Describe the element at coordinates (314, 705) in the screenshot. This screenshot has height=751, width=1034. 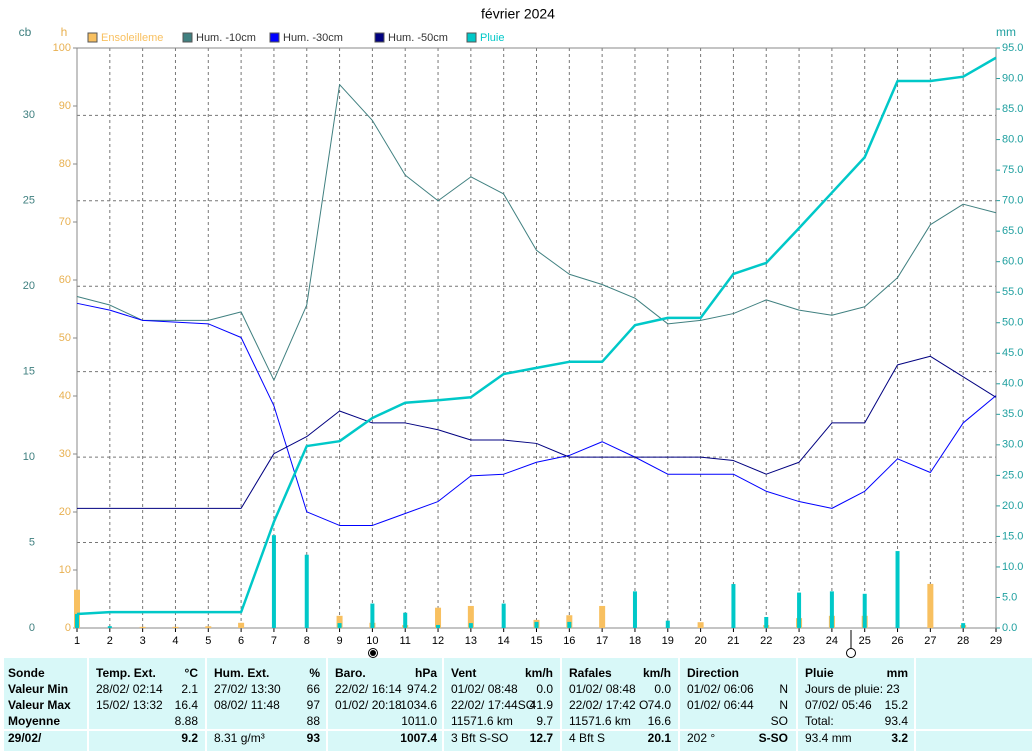
I see `cell-right: 97` at that location.